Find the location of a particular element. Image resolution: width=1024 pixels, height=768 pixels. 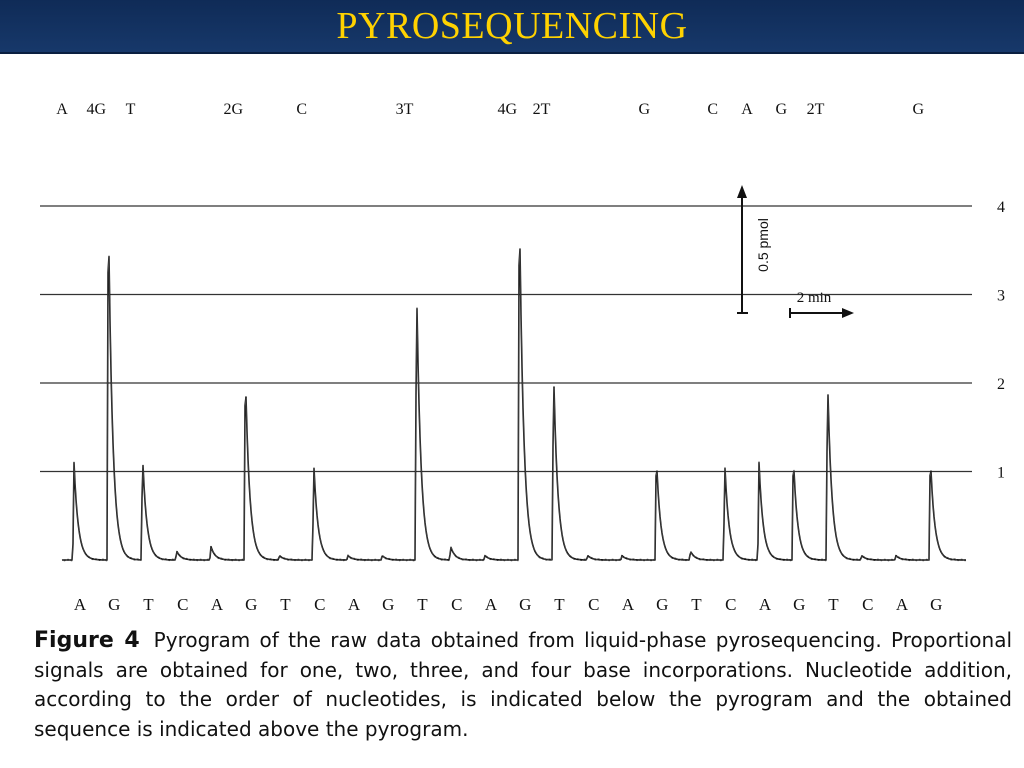

scale-bars: 0.5 pmol 2 min is located at coordinates (795, 251).